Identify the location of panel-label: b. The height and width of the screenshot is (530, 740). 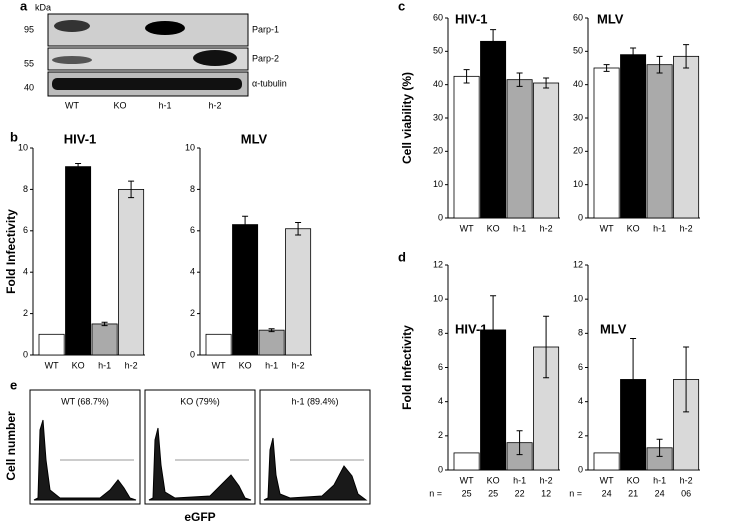
(14, 136).